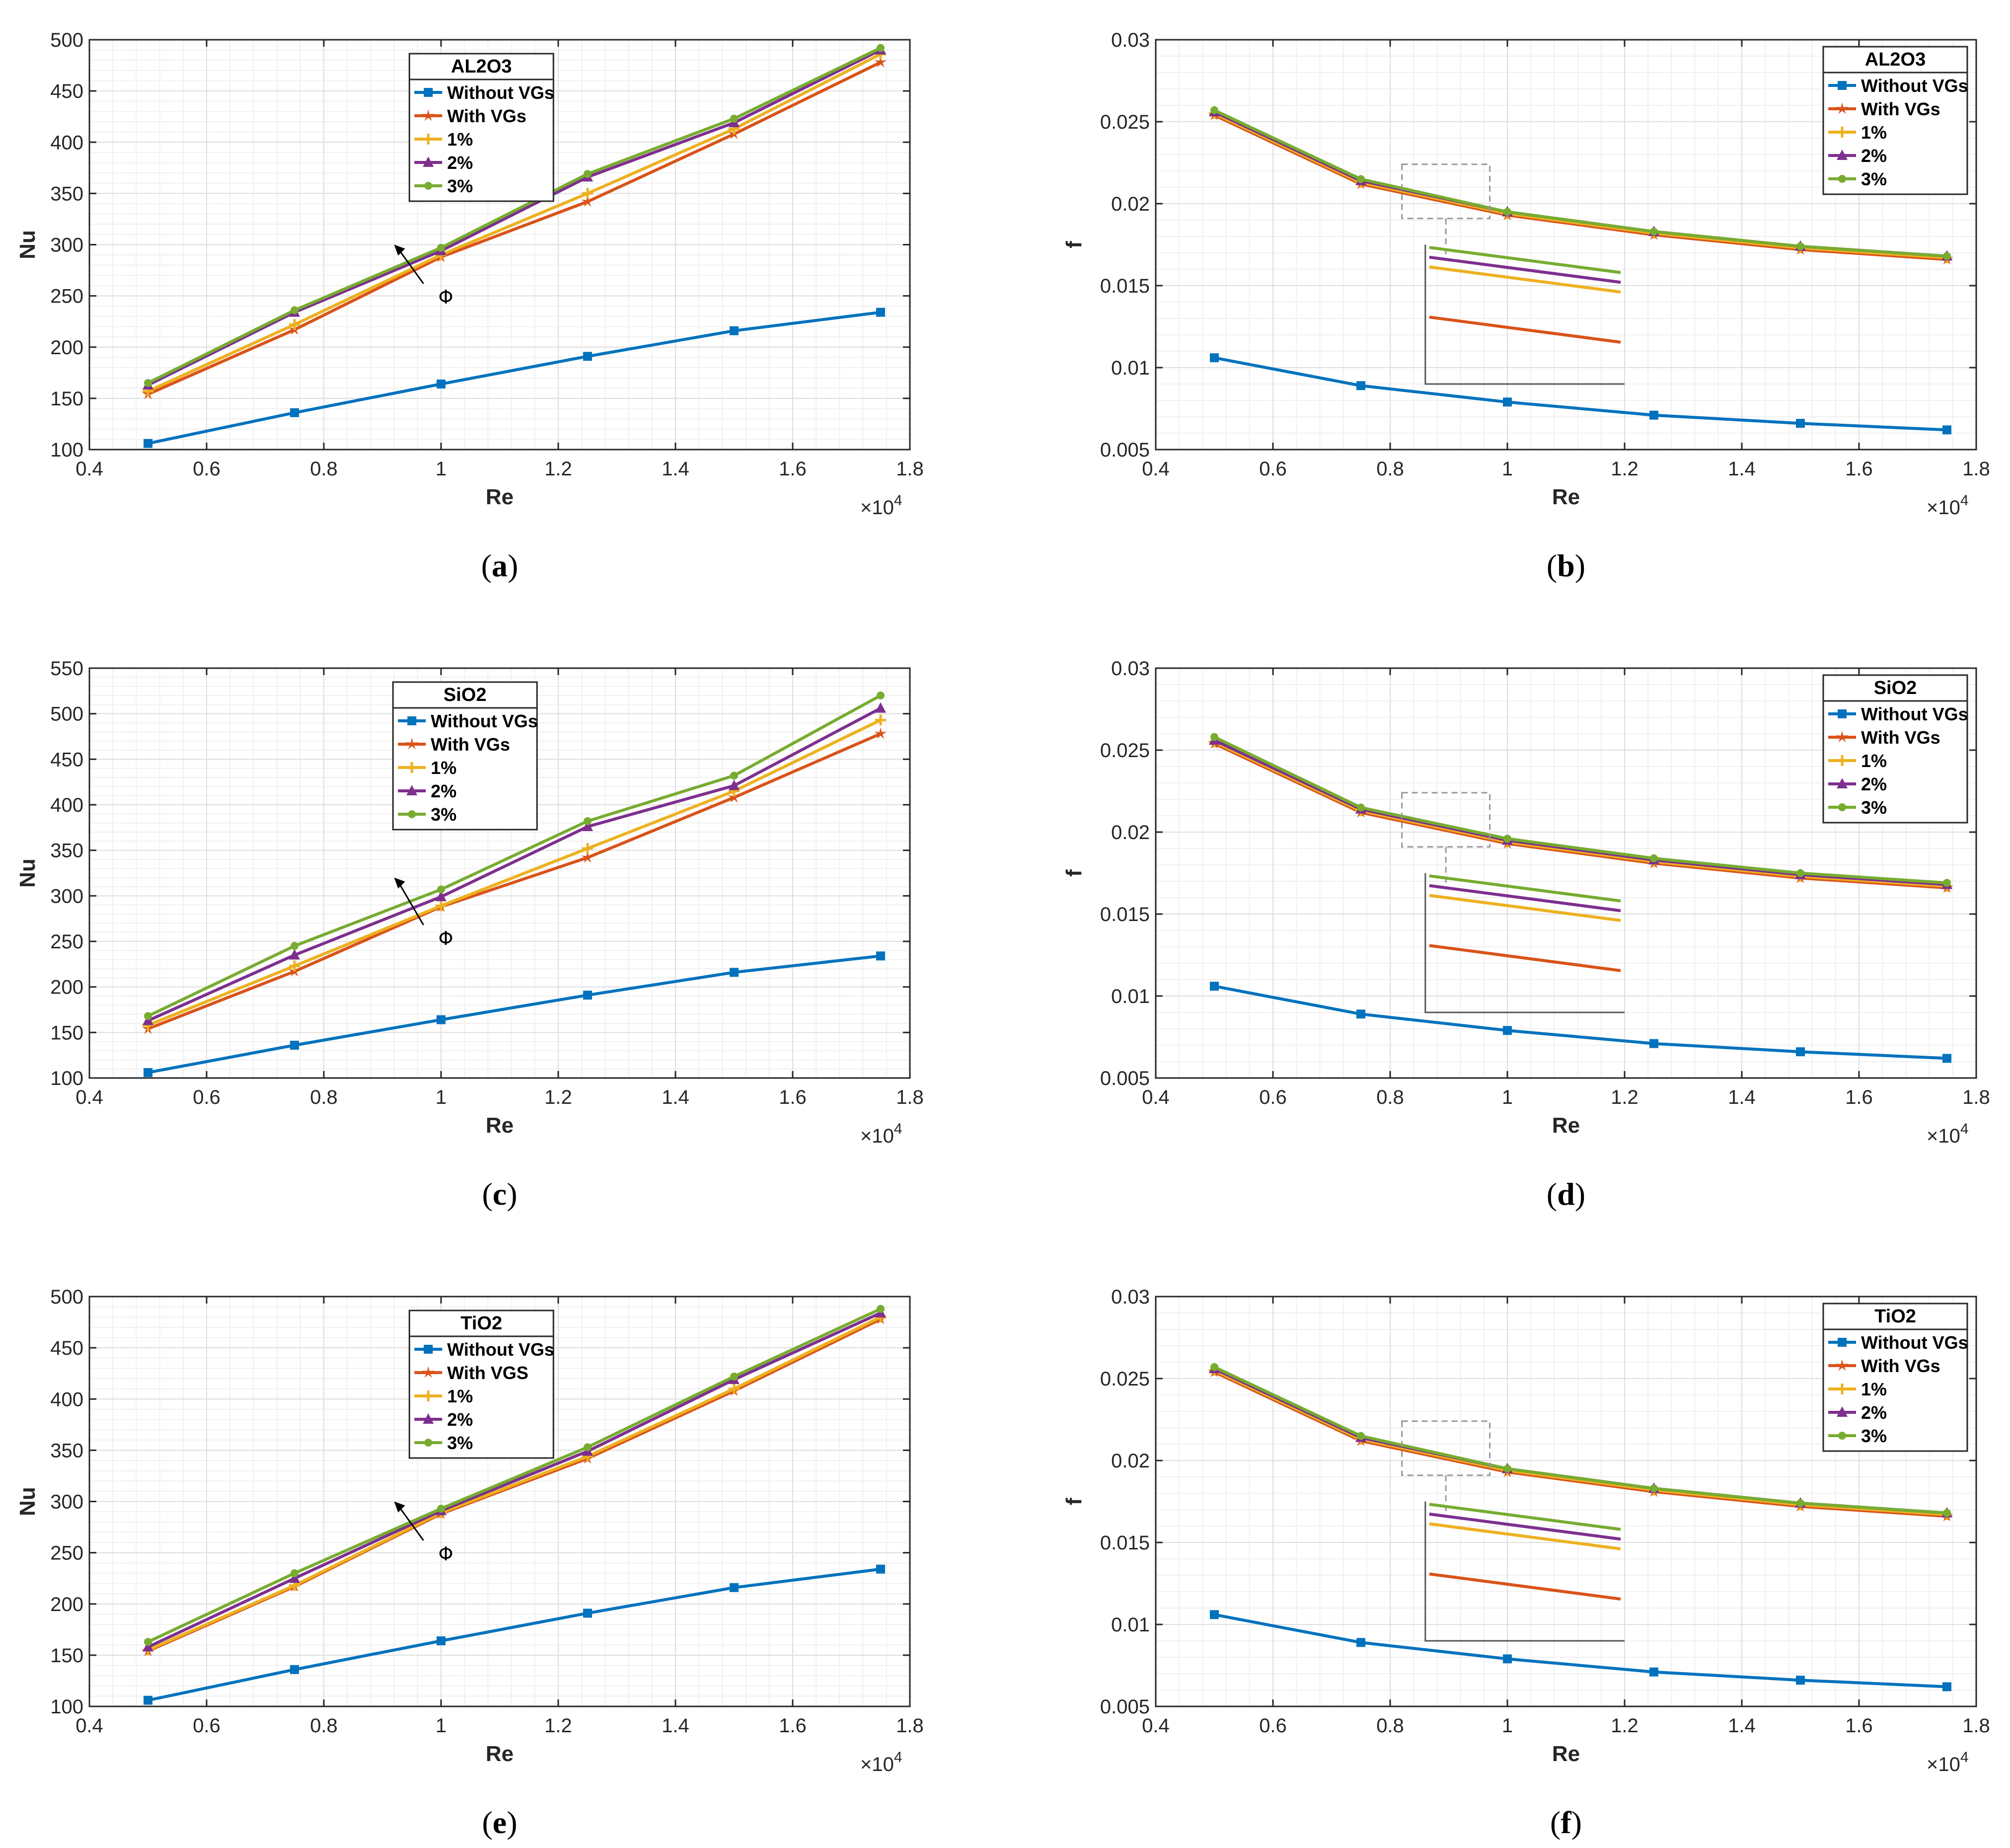 This screenshot has height=1848, width=2010. Describe the element at coordinates (487, 1373) in the screenshot. I see `legend-label-with: With VGS` at that location.